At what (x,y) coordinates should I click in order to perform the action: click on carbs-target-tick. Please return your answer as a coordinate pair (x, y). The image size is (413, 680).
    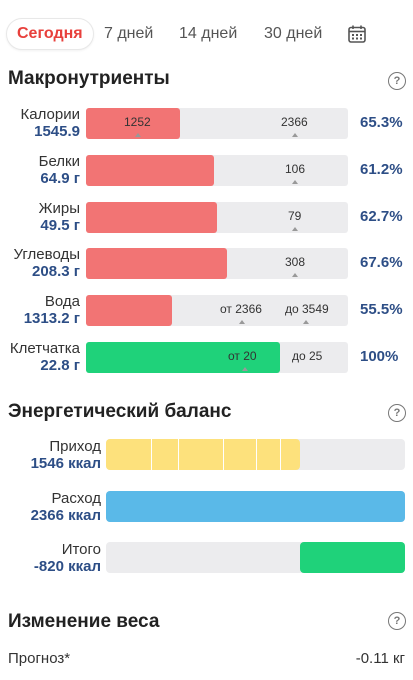
    Looking at the image, I should click on (295, 275).